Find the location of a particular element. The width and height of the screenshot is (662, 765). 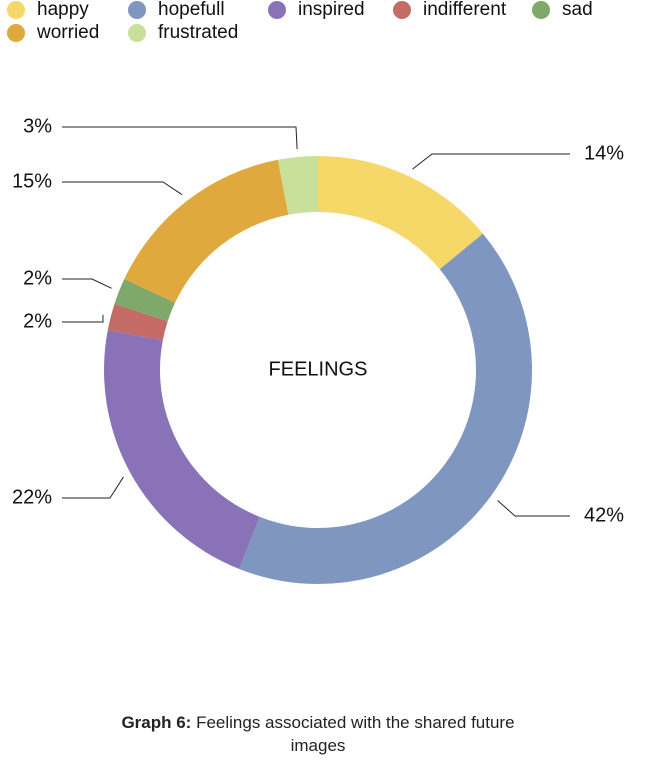

data-label: 42% is located at coordinates (604, 515).